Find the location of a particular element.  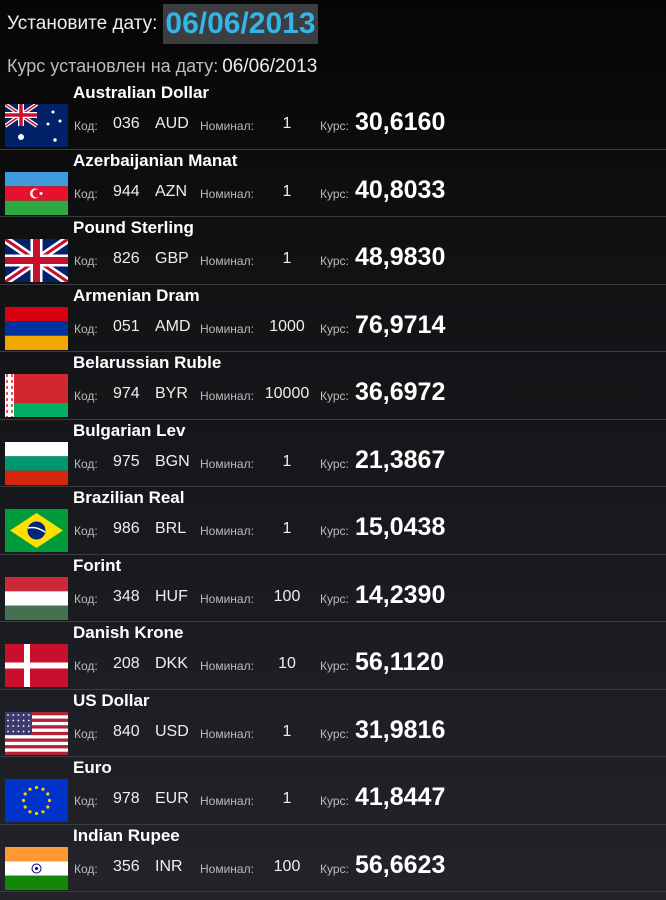

iso-code: GBP is located at coordinates (172, 258).